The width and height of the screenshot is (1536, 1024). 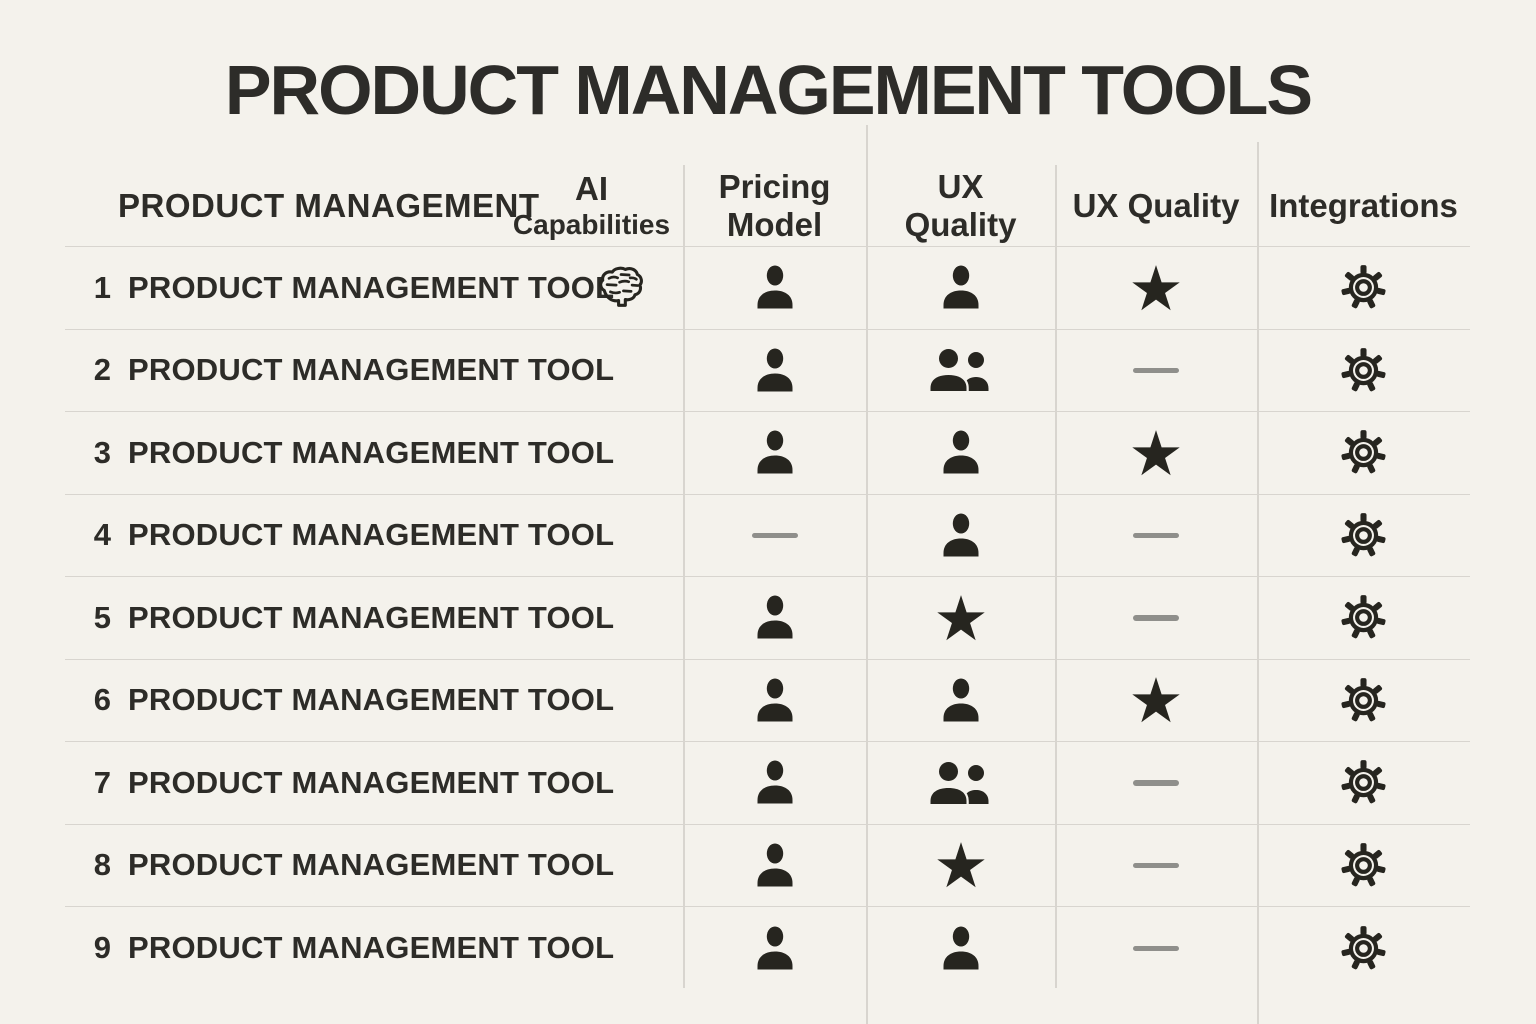 What do you see at coordinates (102, 617) in the screenshot?
I see `row-number: 5` at bounding box center [102, 617].